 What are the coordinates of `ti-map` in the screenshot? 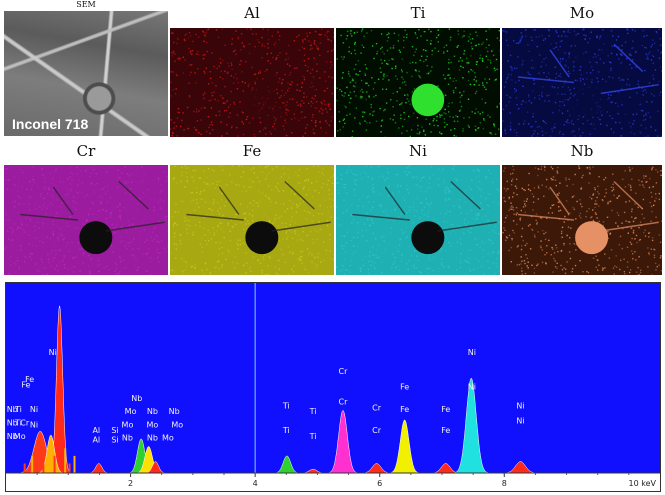 It's located at (418, 82).